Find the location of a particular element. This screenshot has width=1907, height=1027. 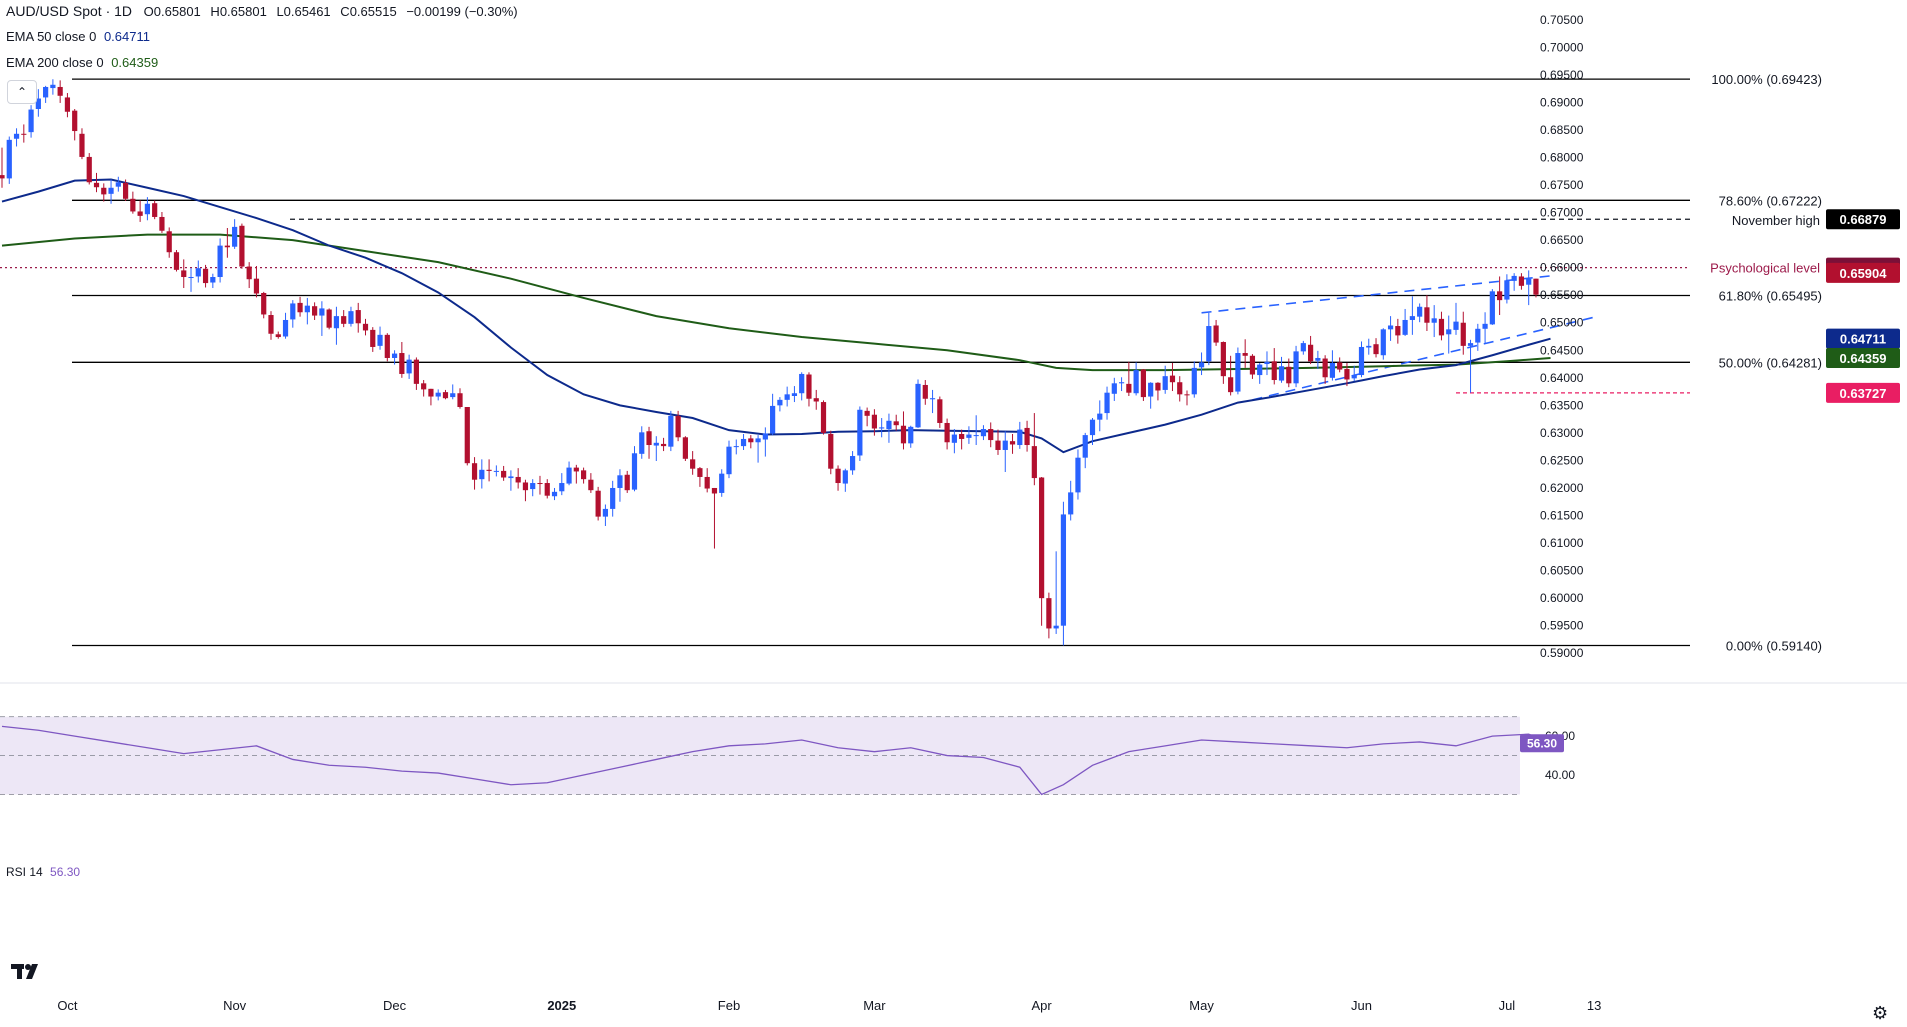

rsi-legend: RSI 14 56.30 is located at coordinates (43, 872).